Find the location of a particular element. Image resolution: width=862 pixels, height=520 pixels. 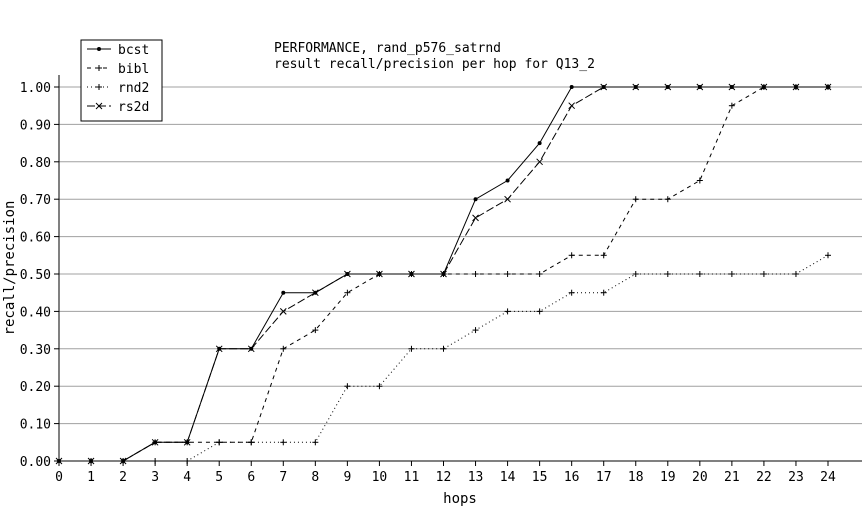

legend-label: bibl is located at coordinates (133, 69).